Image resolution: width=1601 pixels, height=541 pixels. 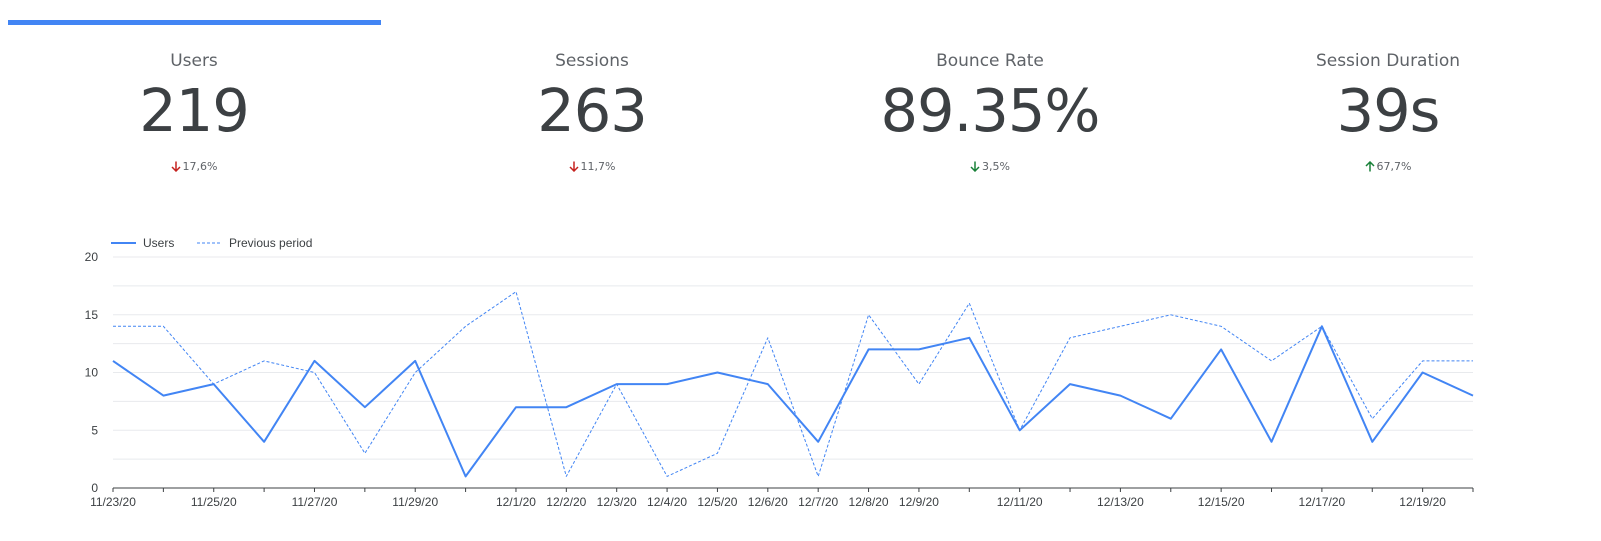 I want to click on x-tick-label: 12/19/20, so click(x=1422, y=502).